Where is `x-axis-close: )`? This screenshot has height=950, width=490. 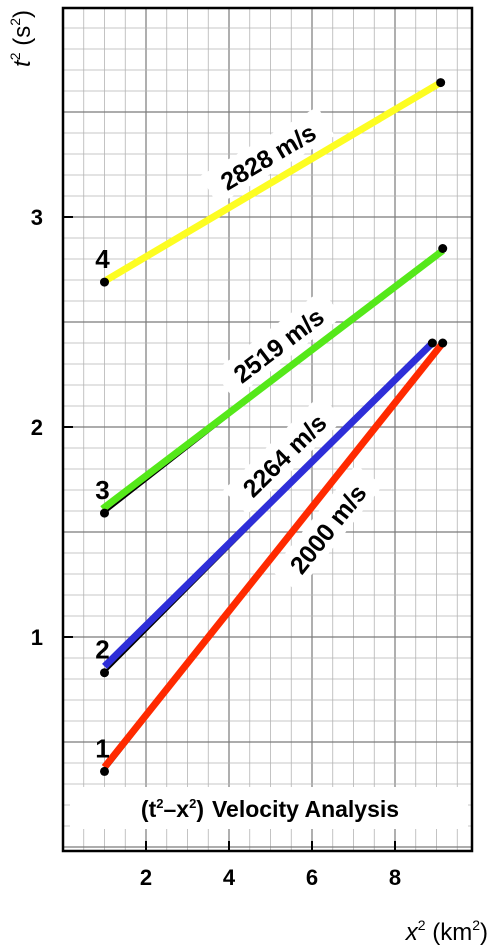
x-axis-close: ) is located at coordinates (484, 932).